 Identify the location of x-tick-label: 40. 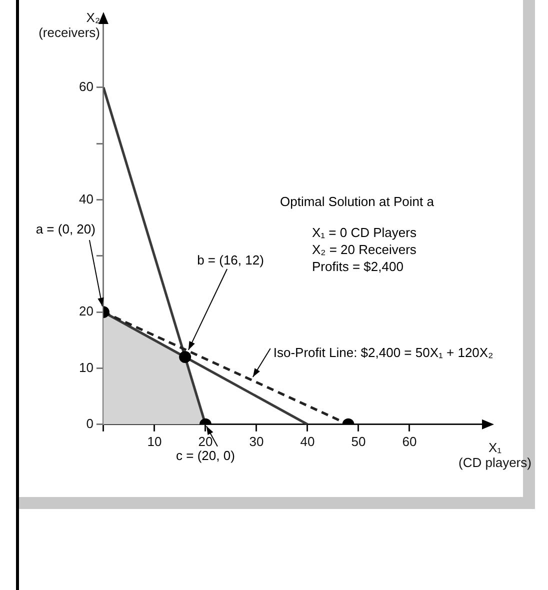
(307, 441).